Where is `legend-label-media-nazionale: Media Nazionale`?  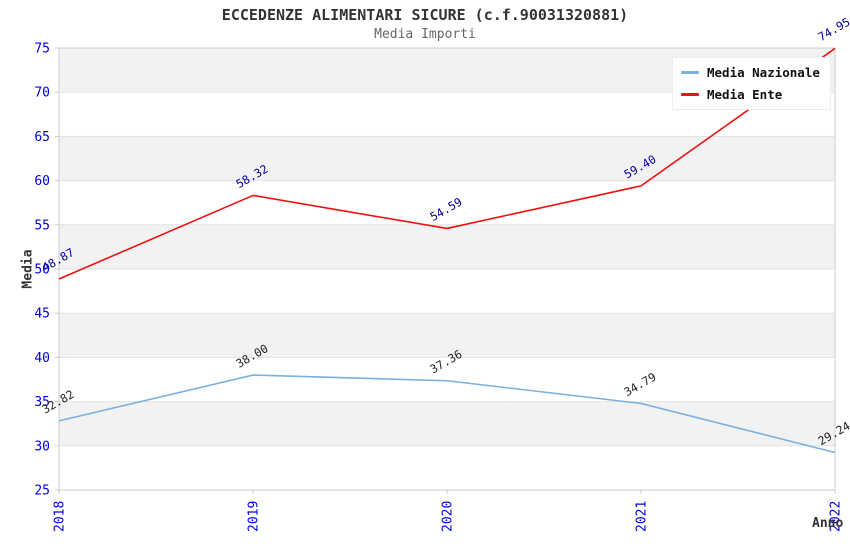 legend-label-media-nazionale: Media Nazionale is located at coordinates (763, 72).